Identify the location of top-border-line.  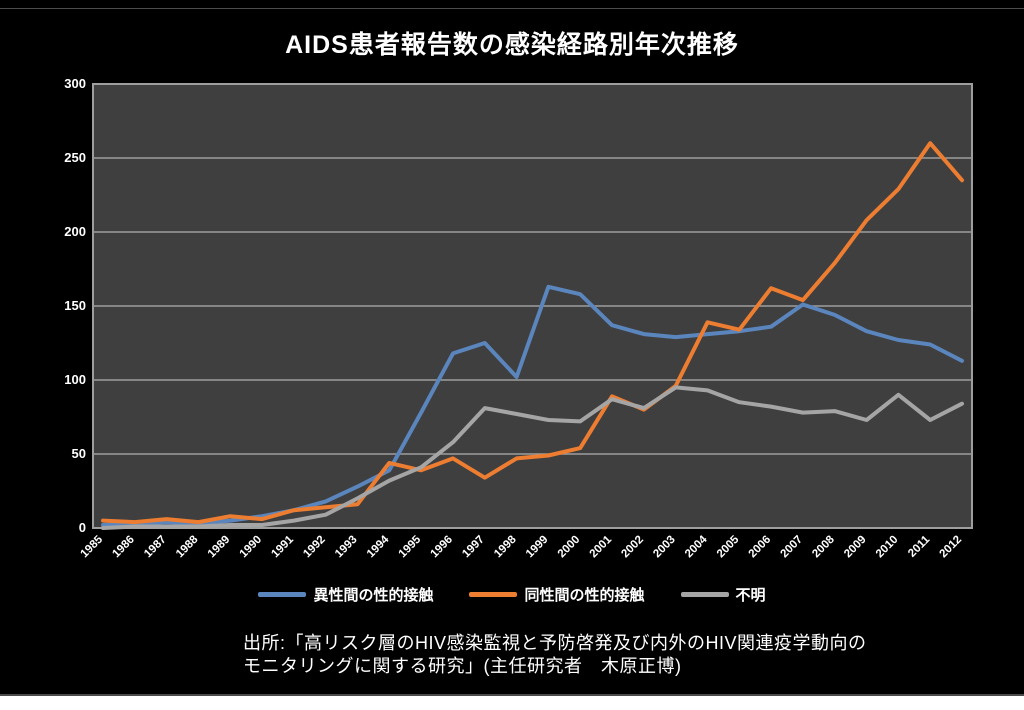
(512, 8).